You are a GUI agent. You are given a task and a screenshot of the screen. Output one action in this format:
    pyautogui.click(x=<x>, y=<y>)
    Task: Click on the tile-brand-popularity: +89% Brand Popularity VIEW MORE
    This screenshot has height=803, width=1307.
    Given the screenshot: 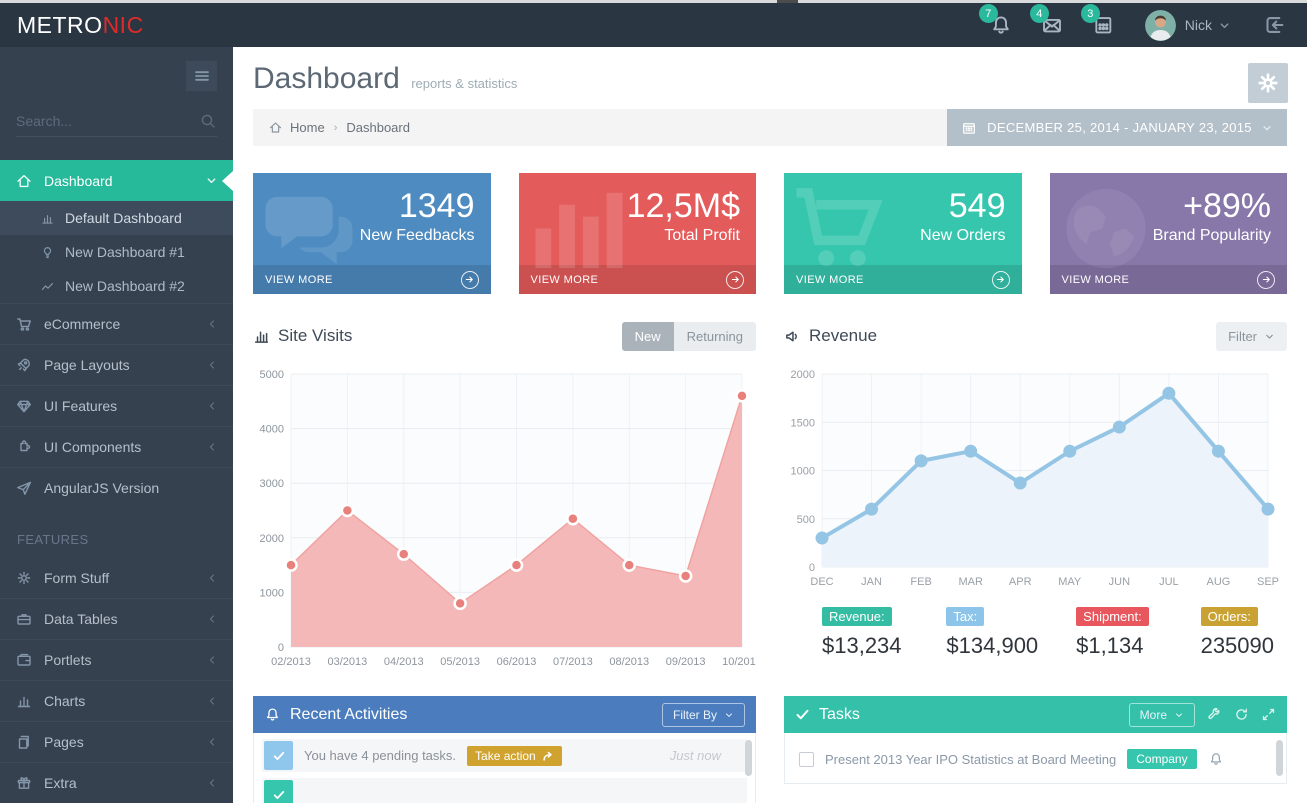 What is the action you would take?
    pyautogui.click(x=1168, y=233)
    